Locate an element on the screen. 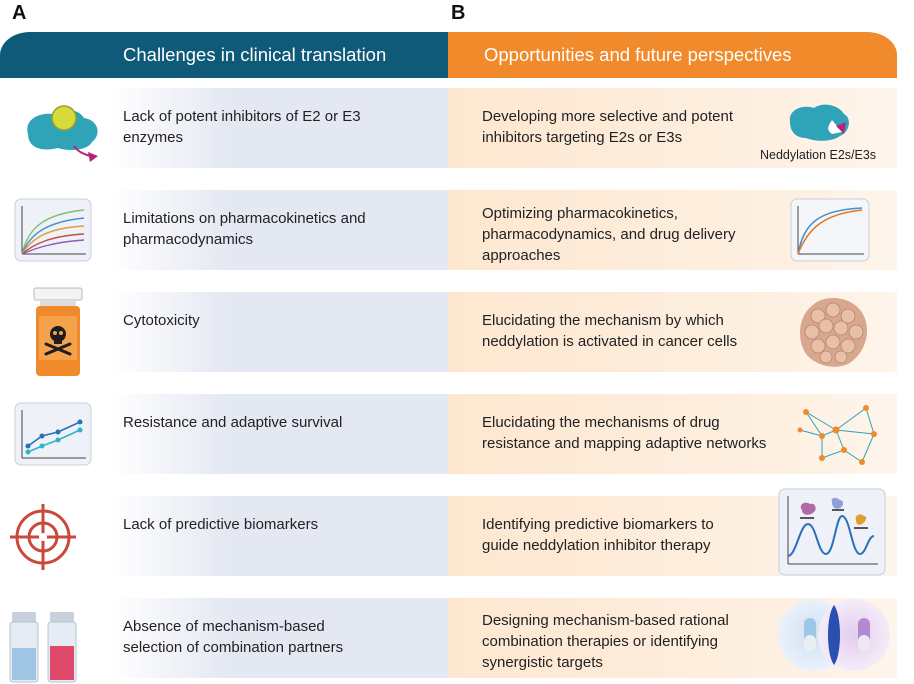 The height and width of the screenshot is (684, 914). toxic-bottle-icon is located at coordinates (58, 331).